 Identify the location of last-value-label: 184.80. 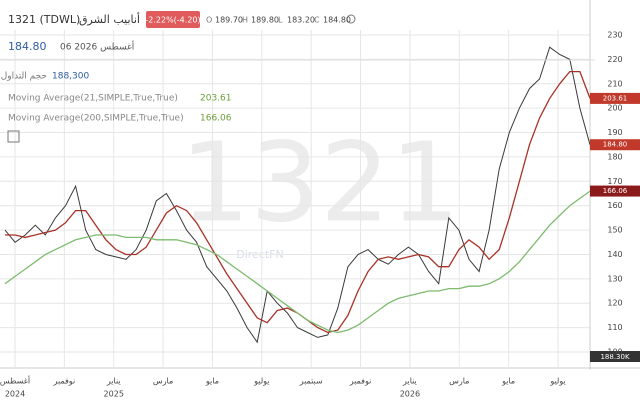
(615, 145).